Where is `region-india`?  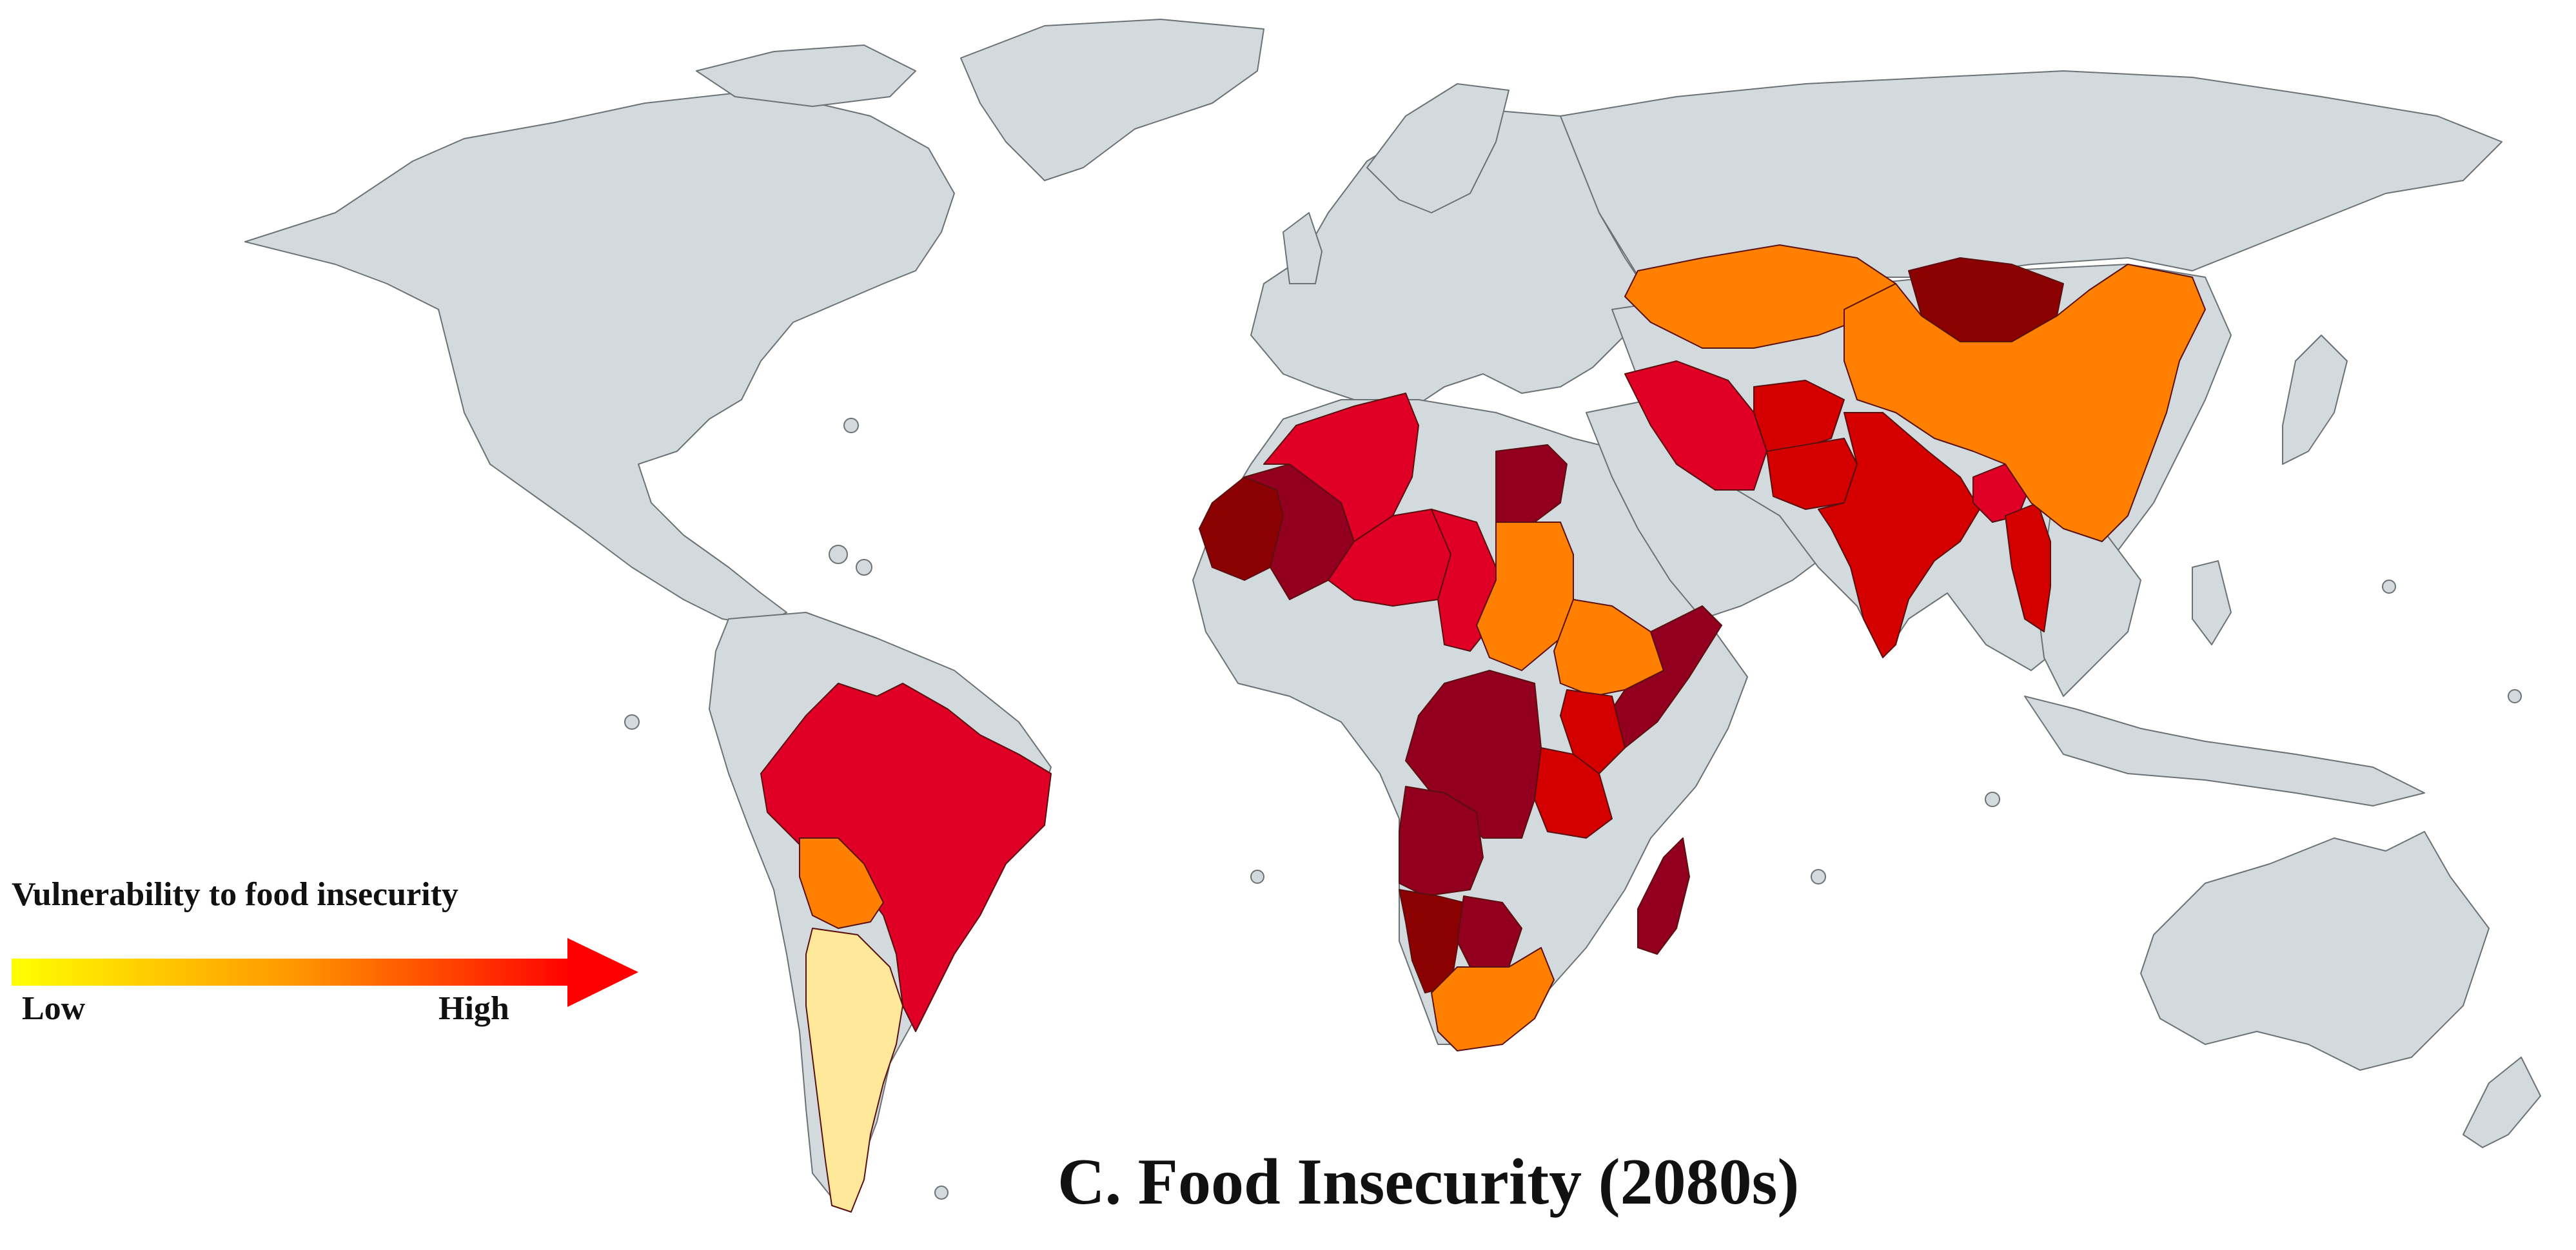
region-india is located at coordinates (1899, 535).